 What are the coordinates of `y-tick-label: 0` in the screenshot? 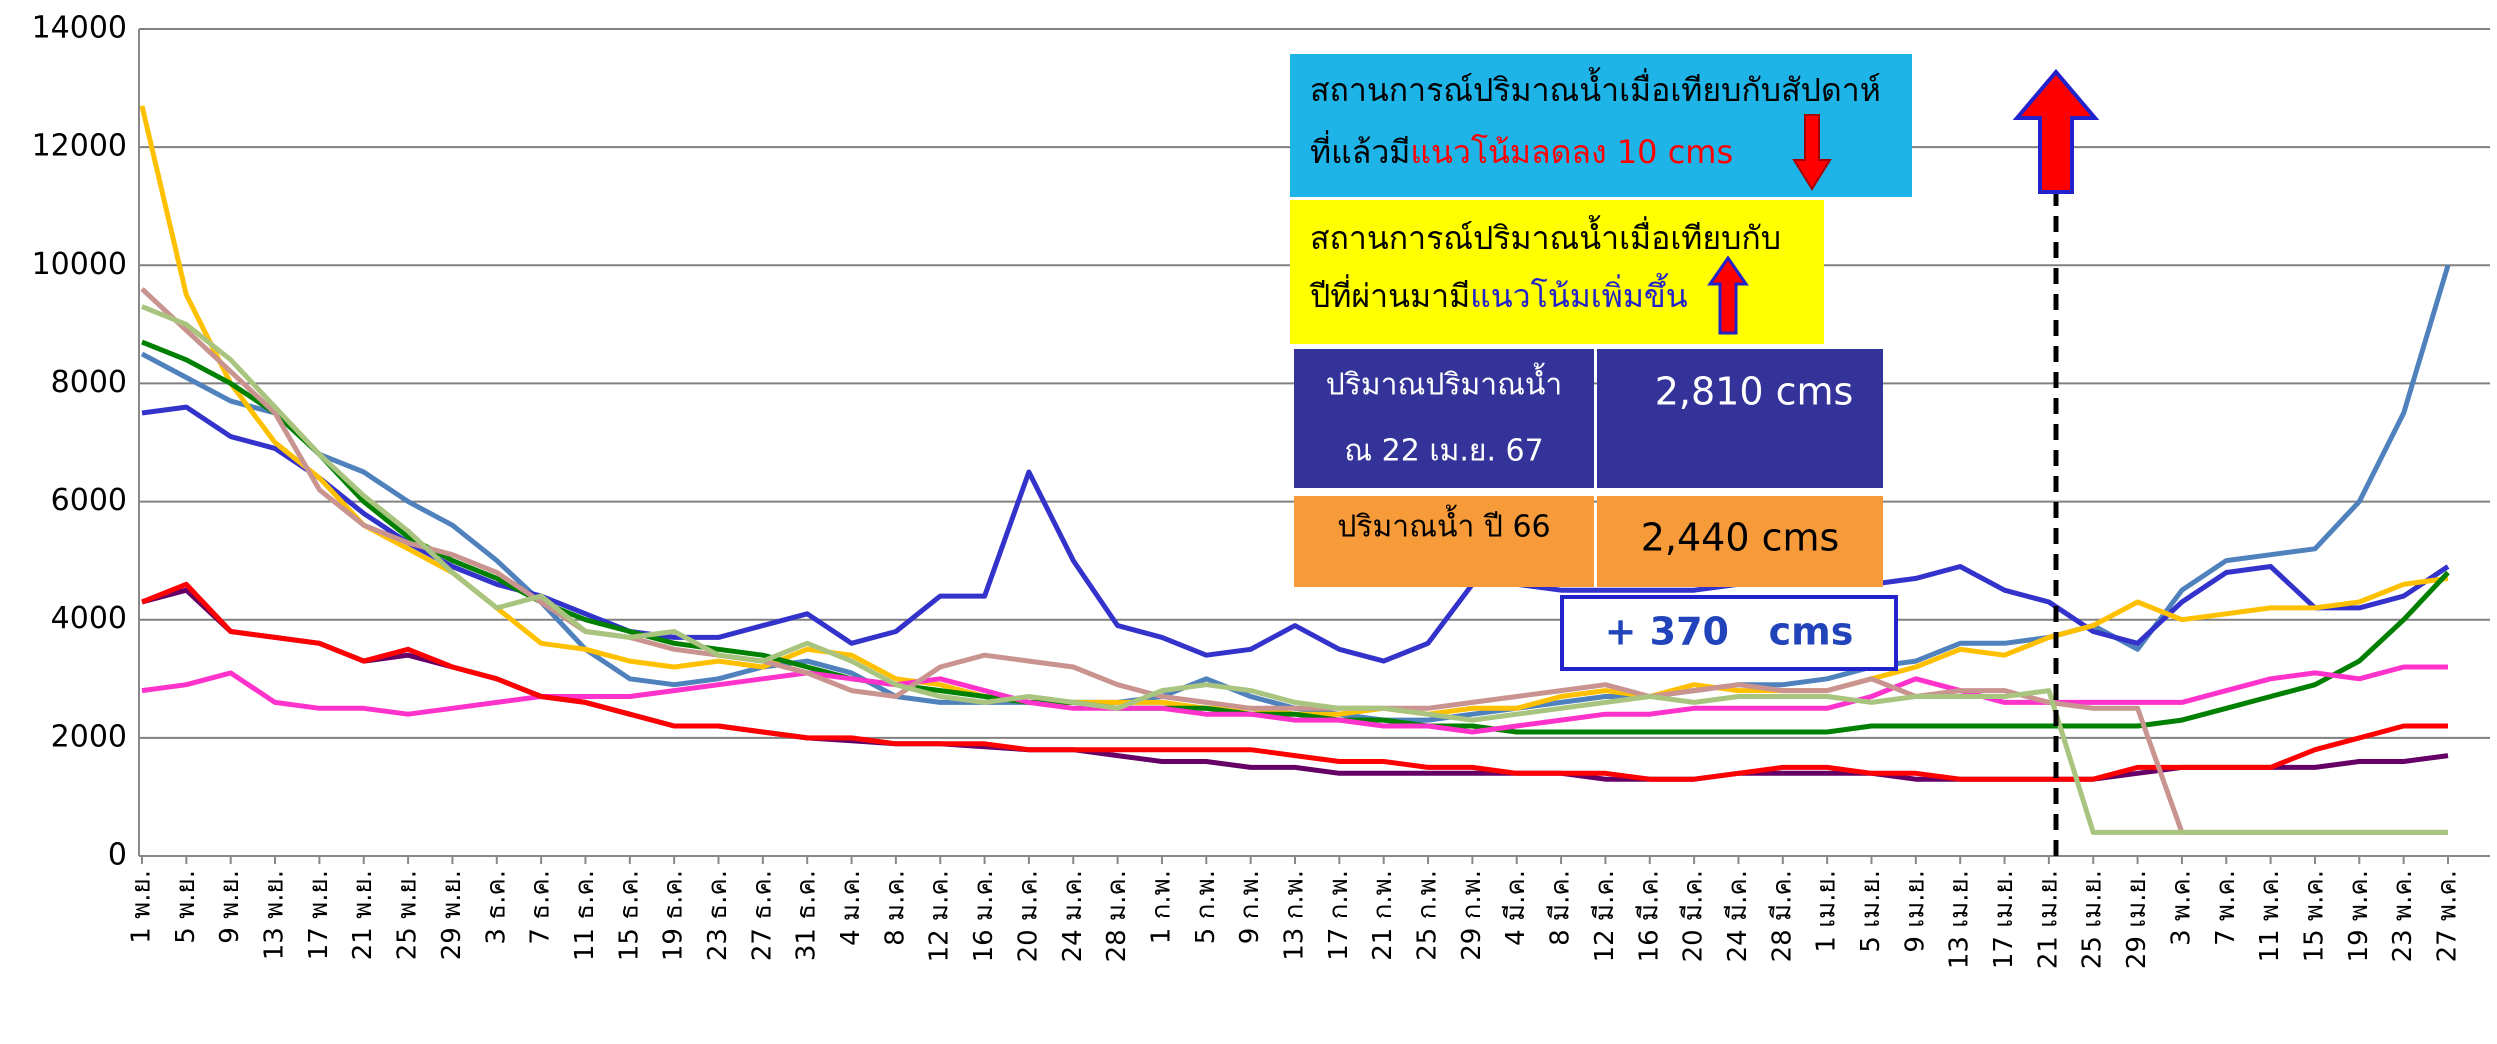 It's located at (117, 855).